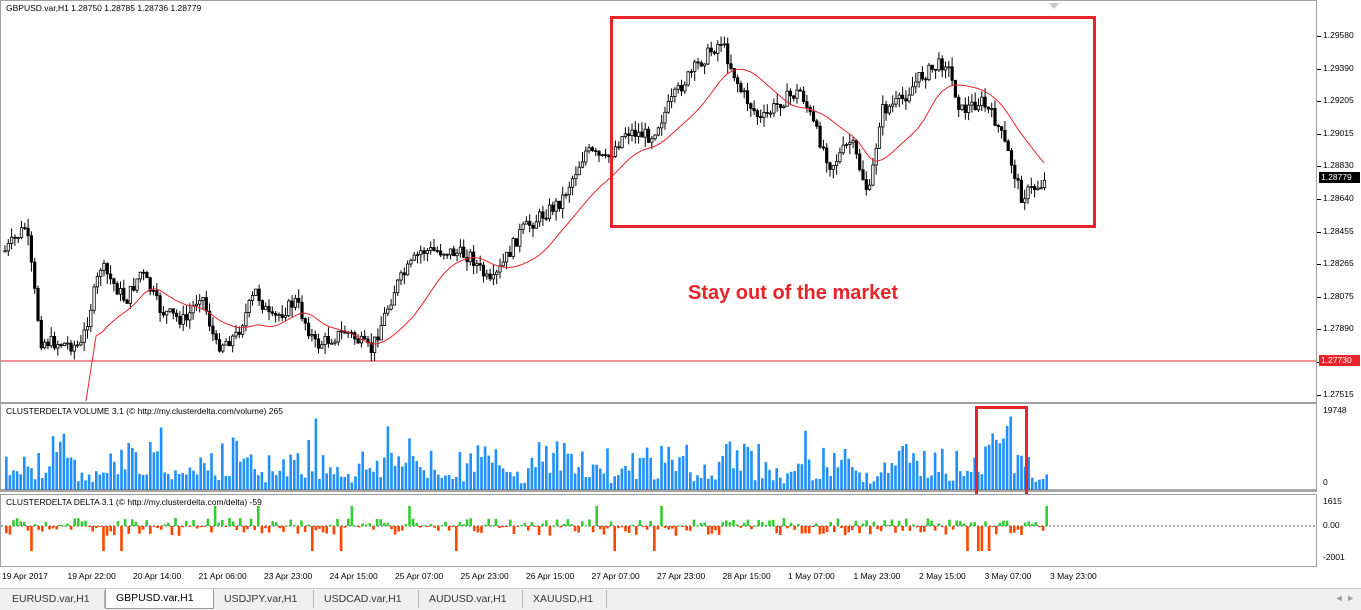  What do you see at coordinates (1331, 525) in the screenshot?
I see `delta-tick-label: 0.00` at bounding box center [1331, 525].